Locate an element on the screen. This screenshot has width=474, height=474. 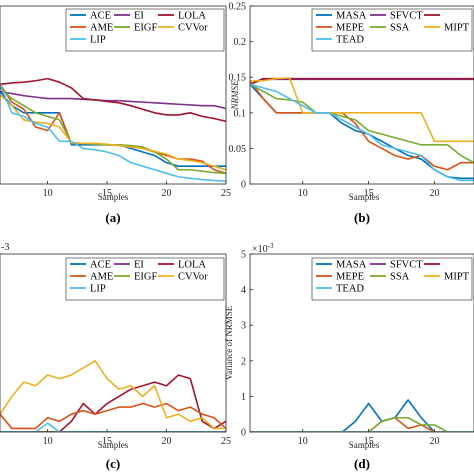
panel-label: (b) is located at coordinates (362, 217).